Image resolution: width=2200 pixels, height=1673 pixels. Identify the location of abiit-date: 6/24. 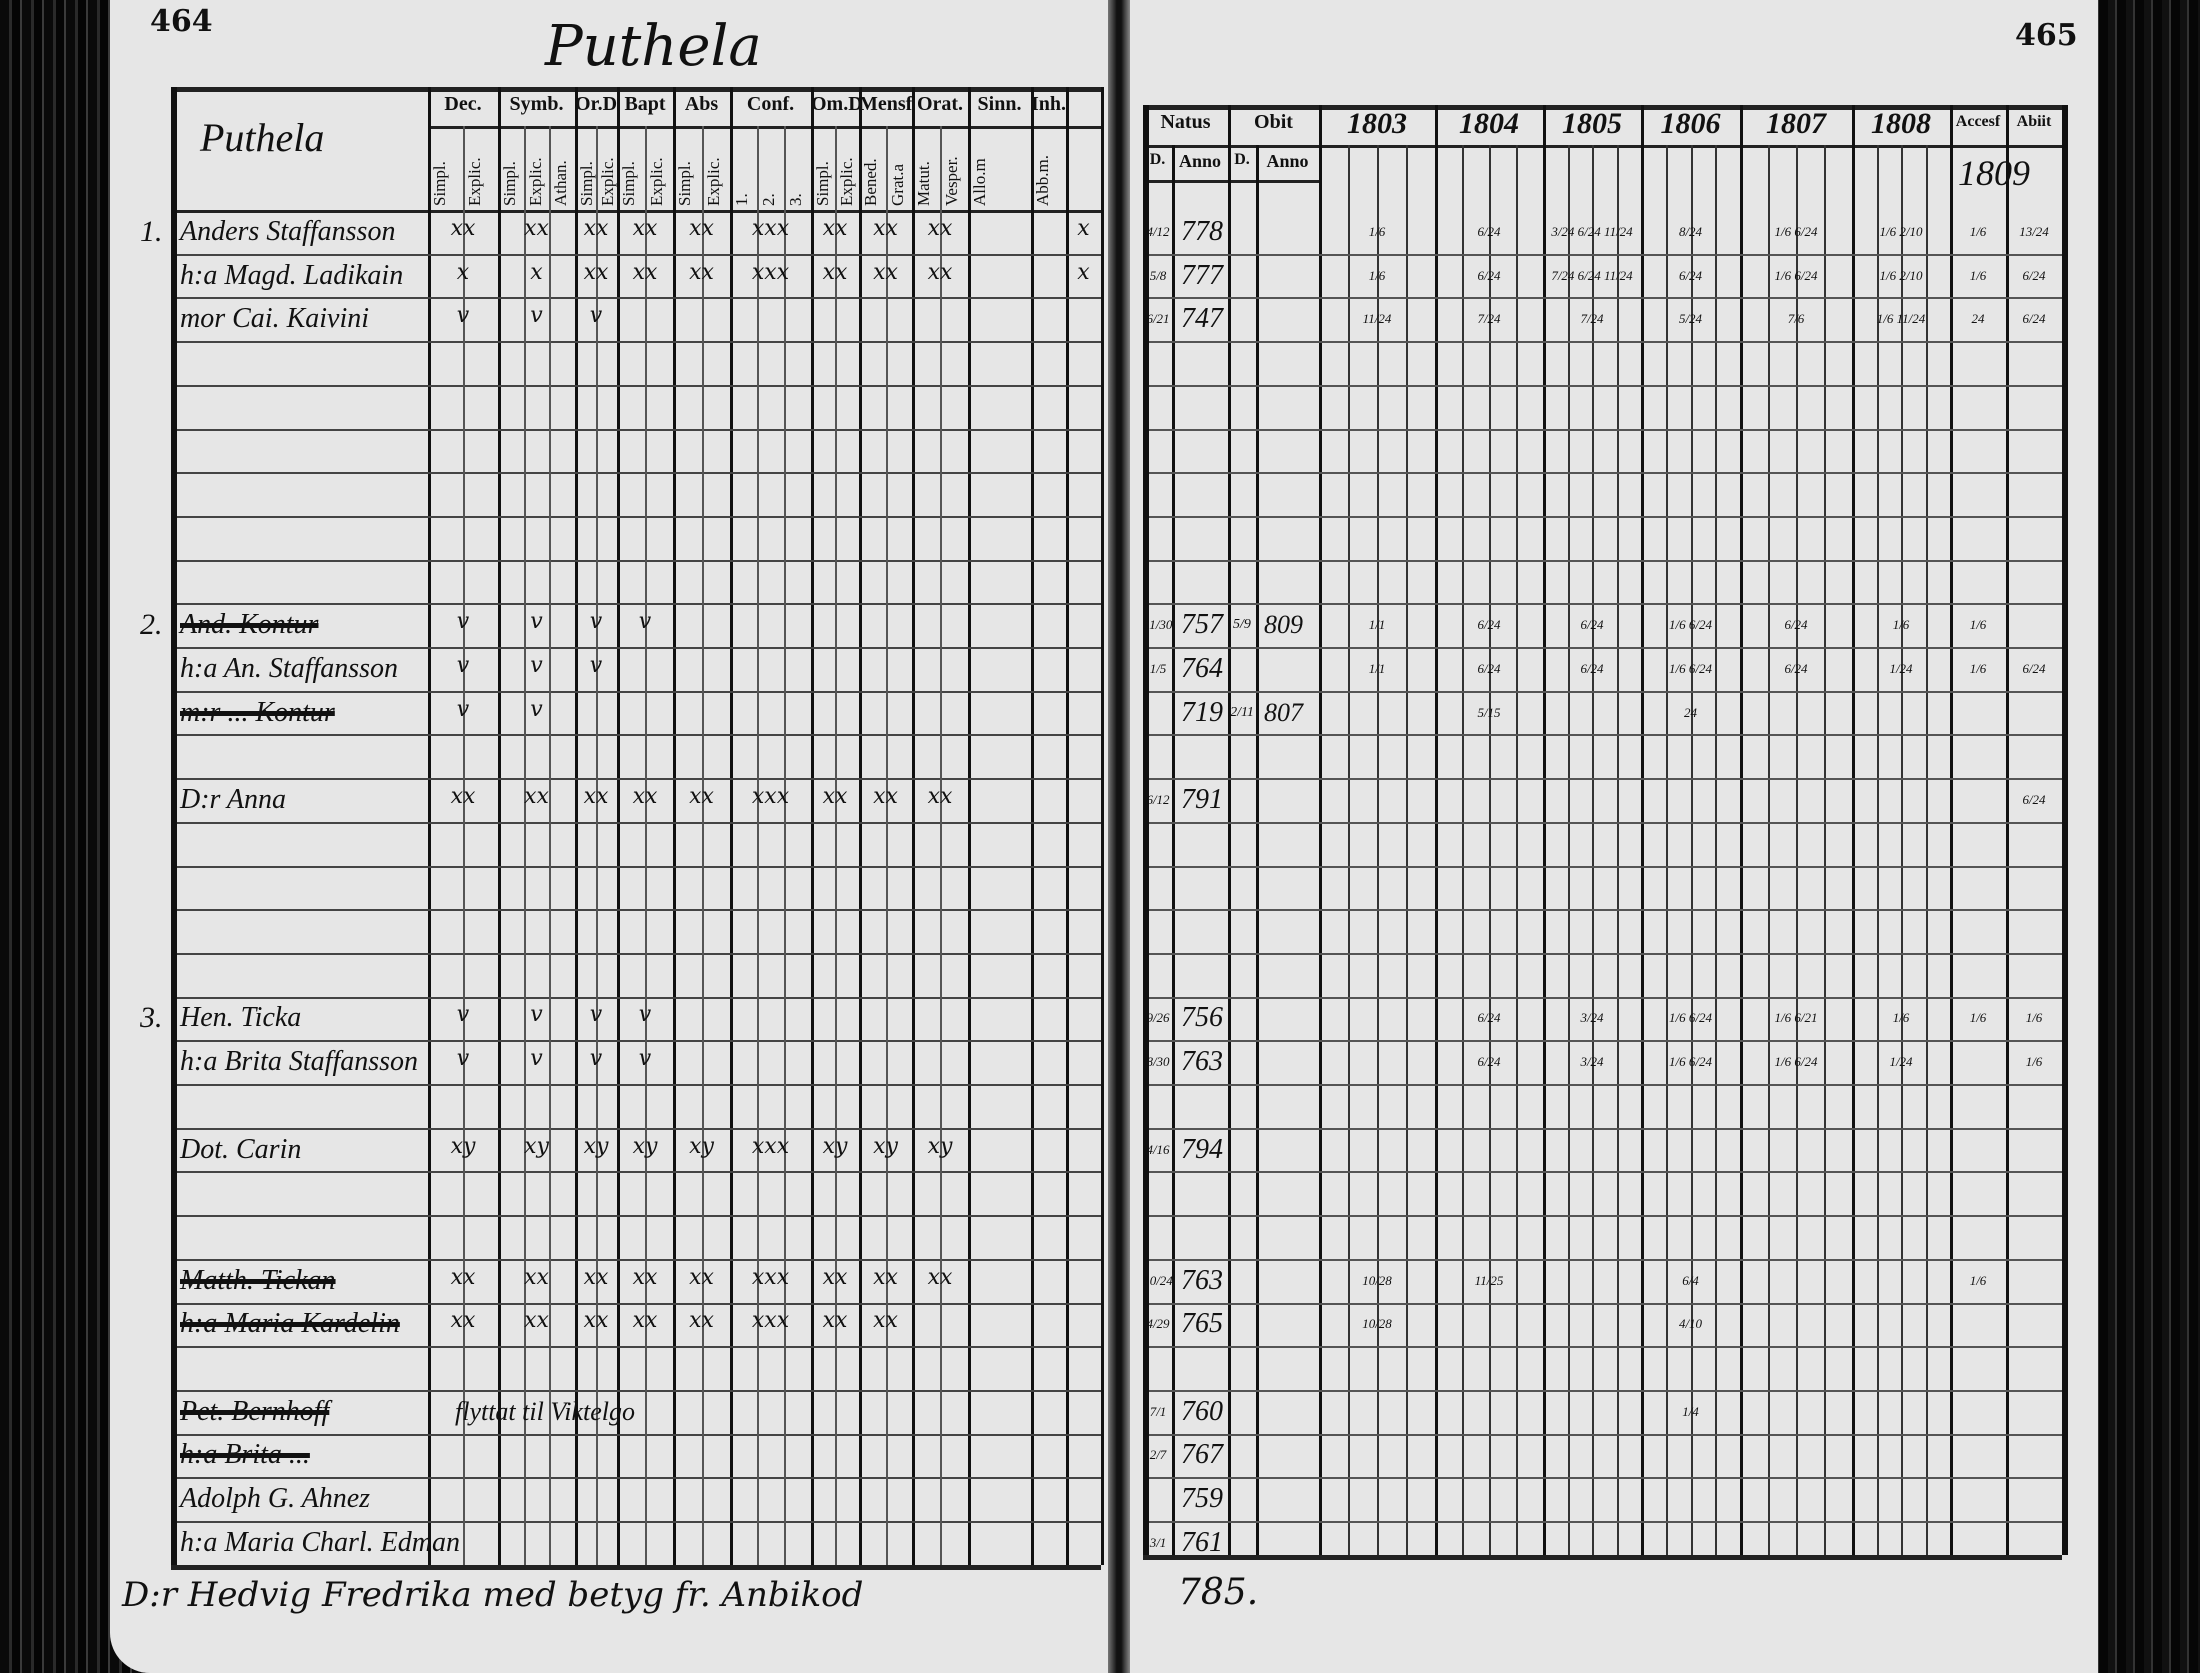
(2034, 668).